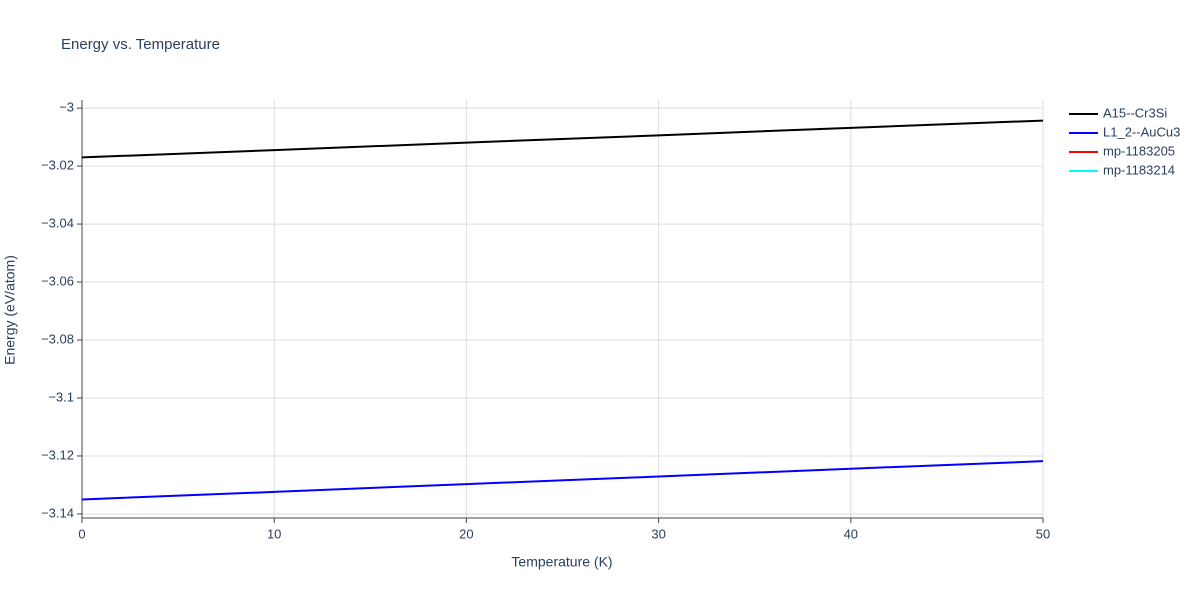  What do you see at coordinates (57, 223) in the screenshot?
I see `y-tick-label: −3.04` at bounding box center [57, 223].